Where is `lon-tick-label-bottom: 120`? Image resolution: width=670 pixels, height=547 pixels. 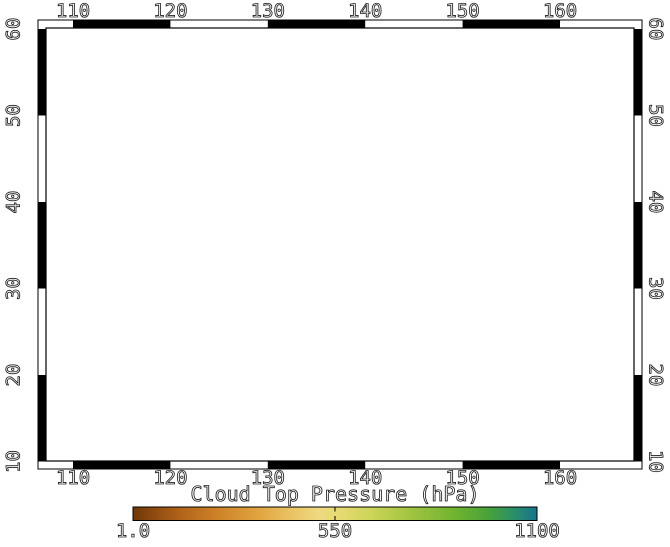
lon-tick-label-bottom: 120 is located at coordinates (170, 478).